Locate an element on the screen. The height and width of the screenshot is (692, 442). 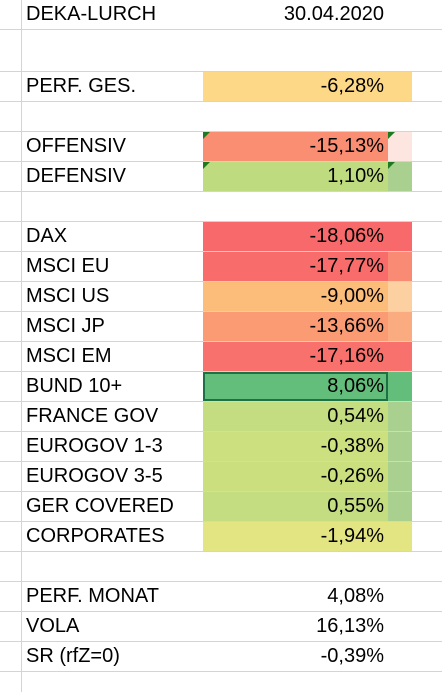
fund-name-cell: DEKA-LURCH is located at coordinates (91, 14).